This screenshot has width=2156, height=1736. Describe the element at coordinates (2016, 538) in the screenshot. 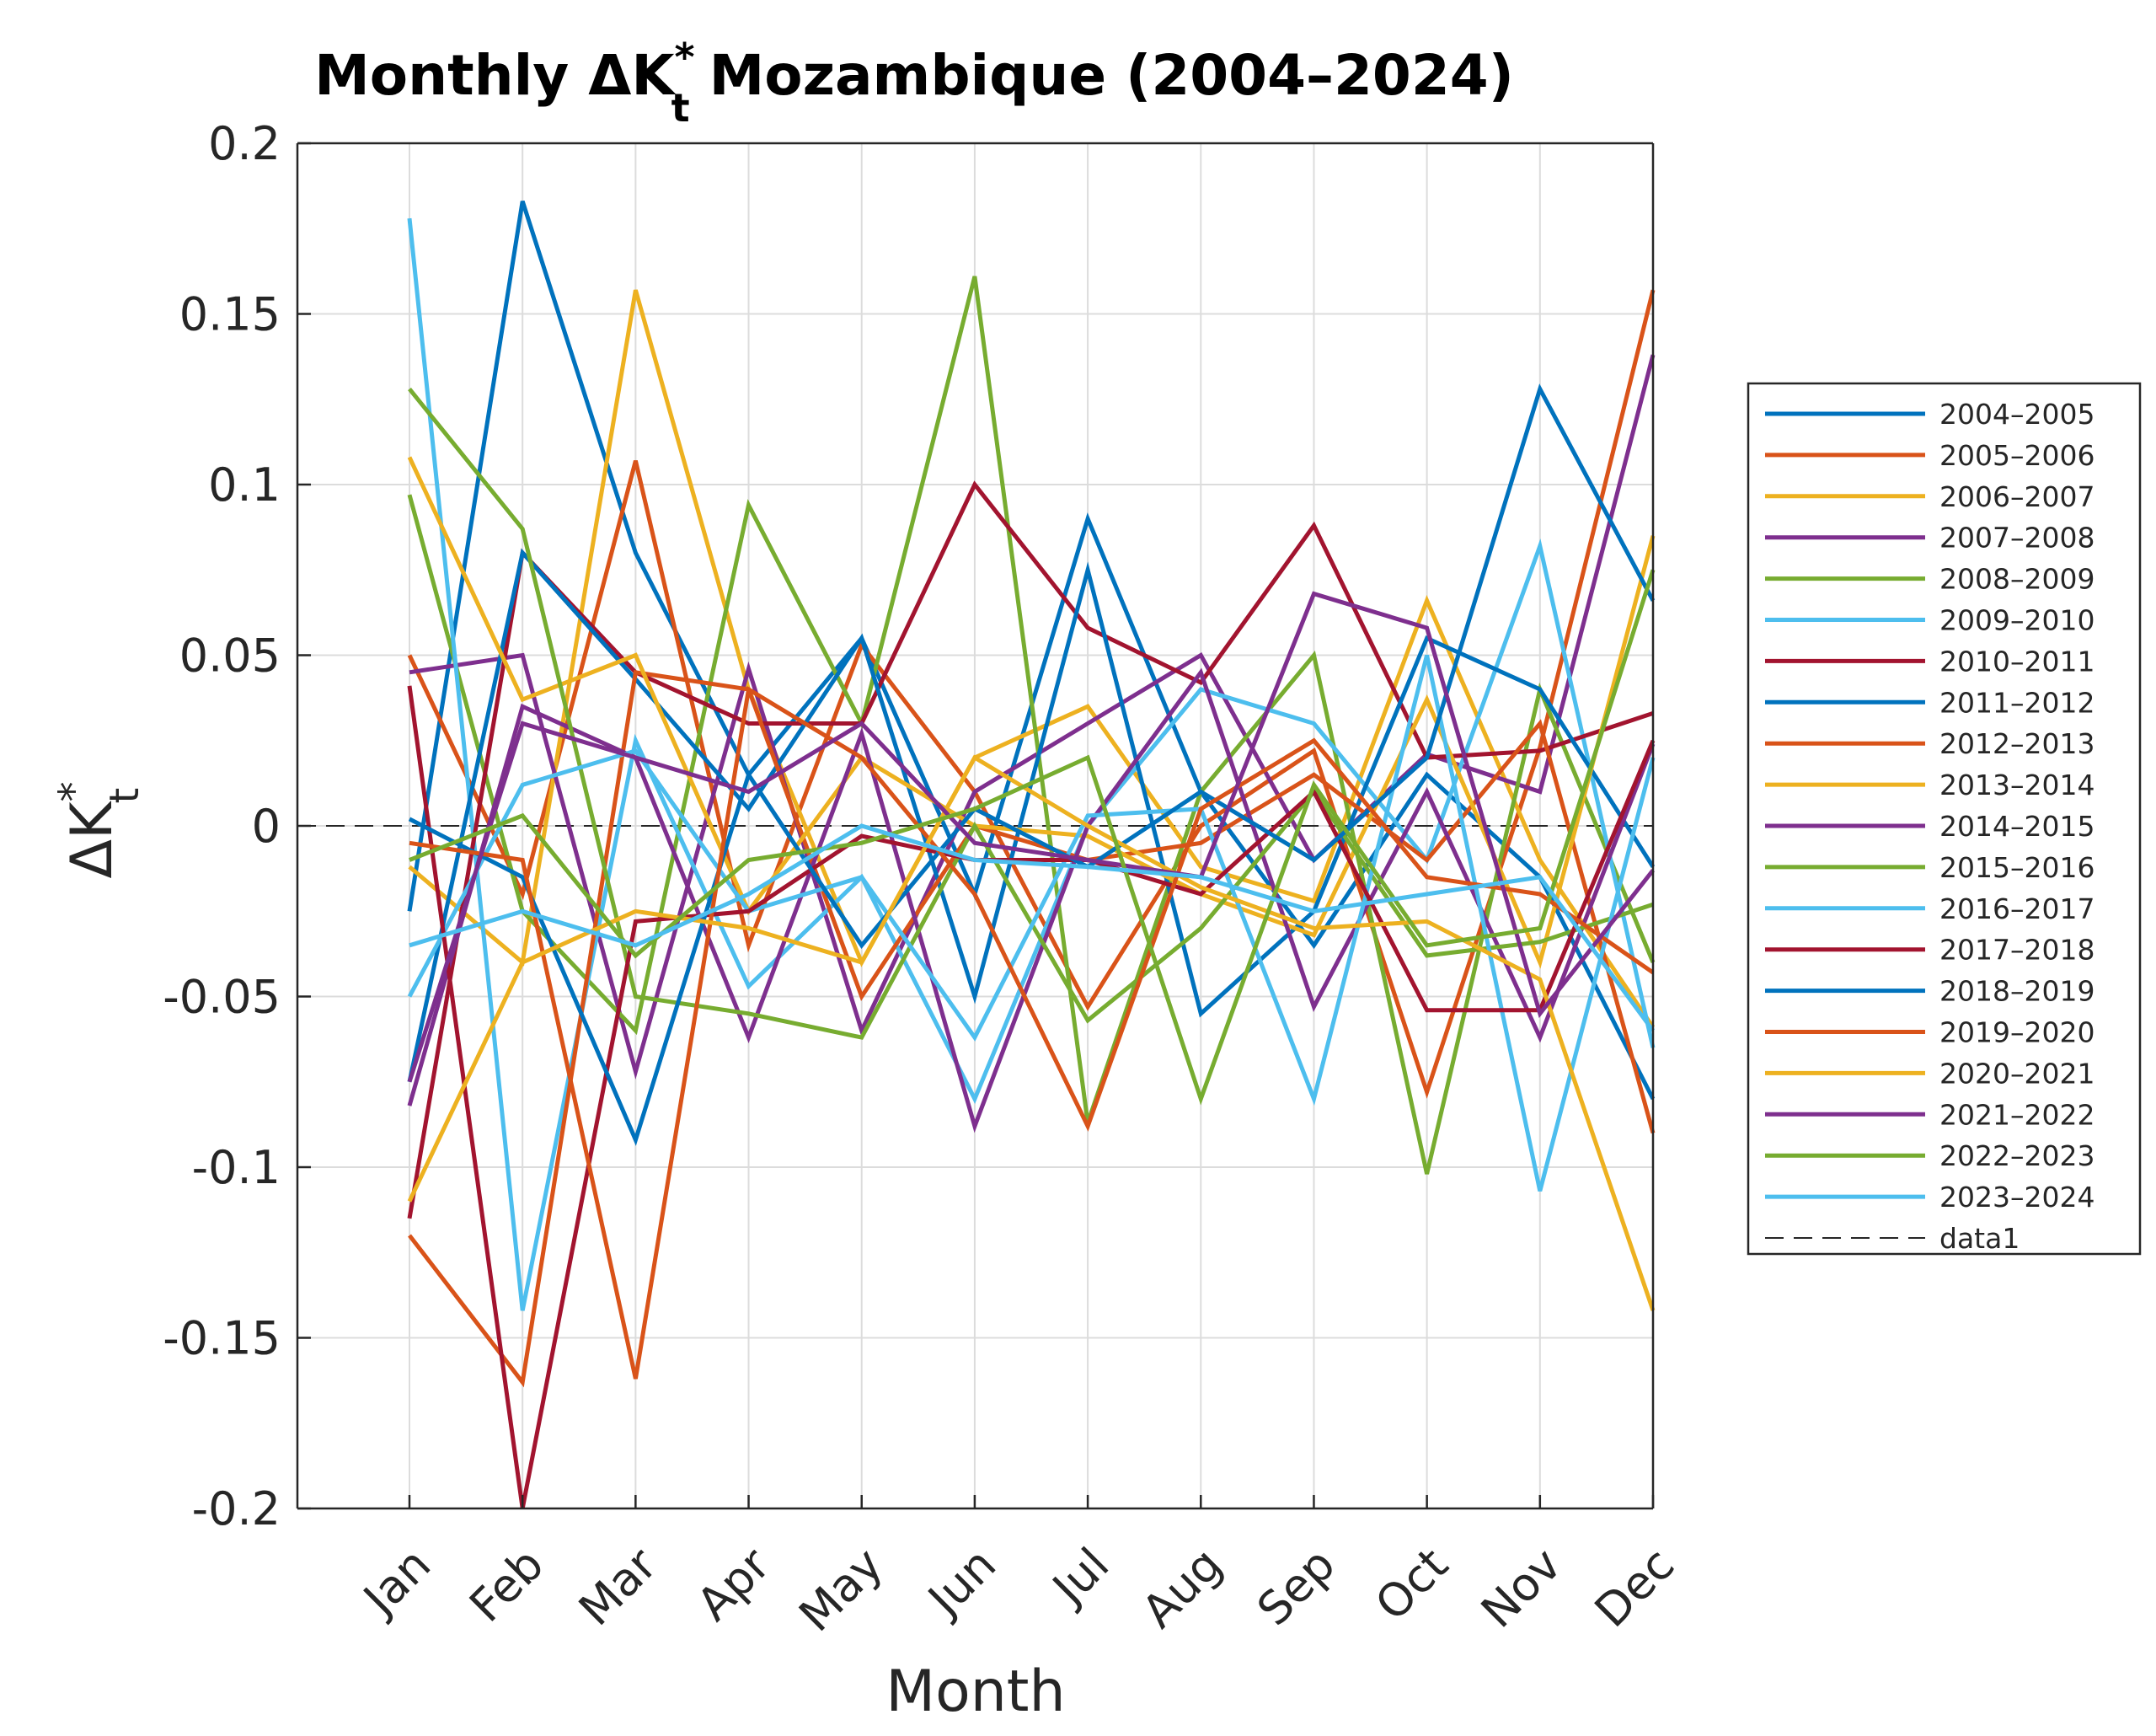

I see `legend-label: 2007–2008` at that location.